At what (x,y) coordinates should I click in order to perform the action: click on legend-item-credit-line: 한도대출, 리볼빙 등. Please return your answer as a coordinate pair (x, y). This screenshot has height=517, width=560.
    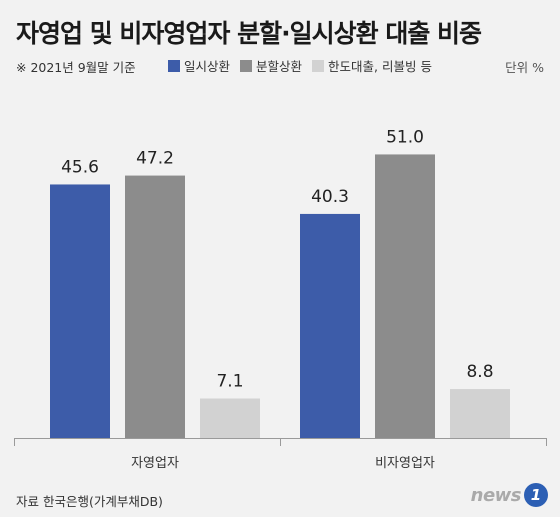
    Looking at the image, I should click on (372, 65).